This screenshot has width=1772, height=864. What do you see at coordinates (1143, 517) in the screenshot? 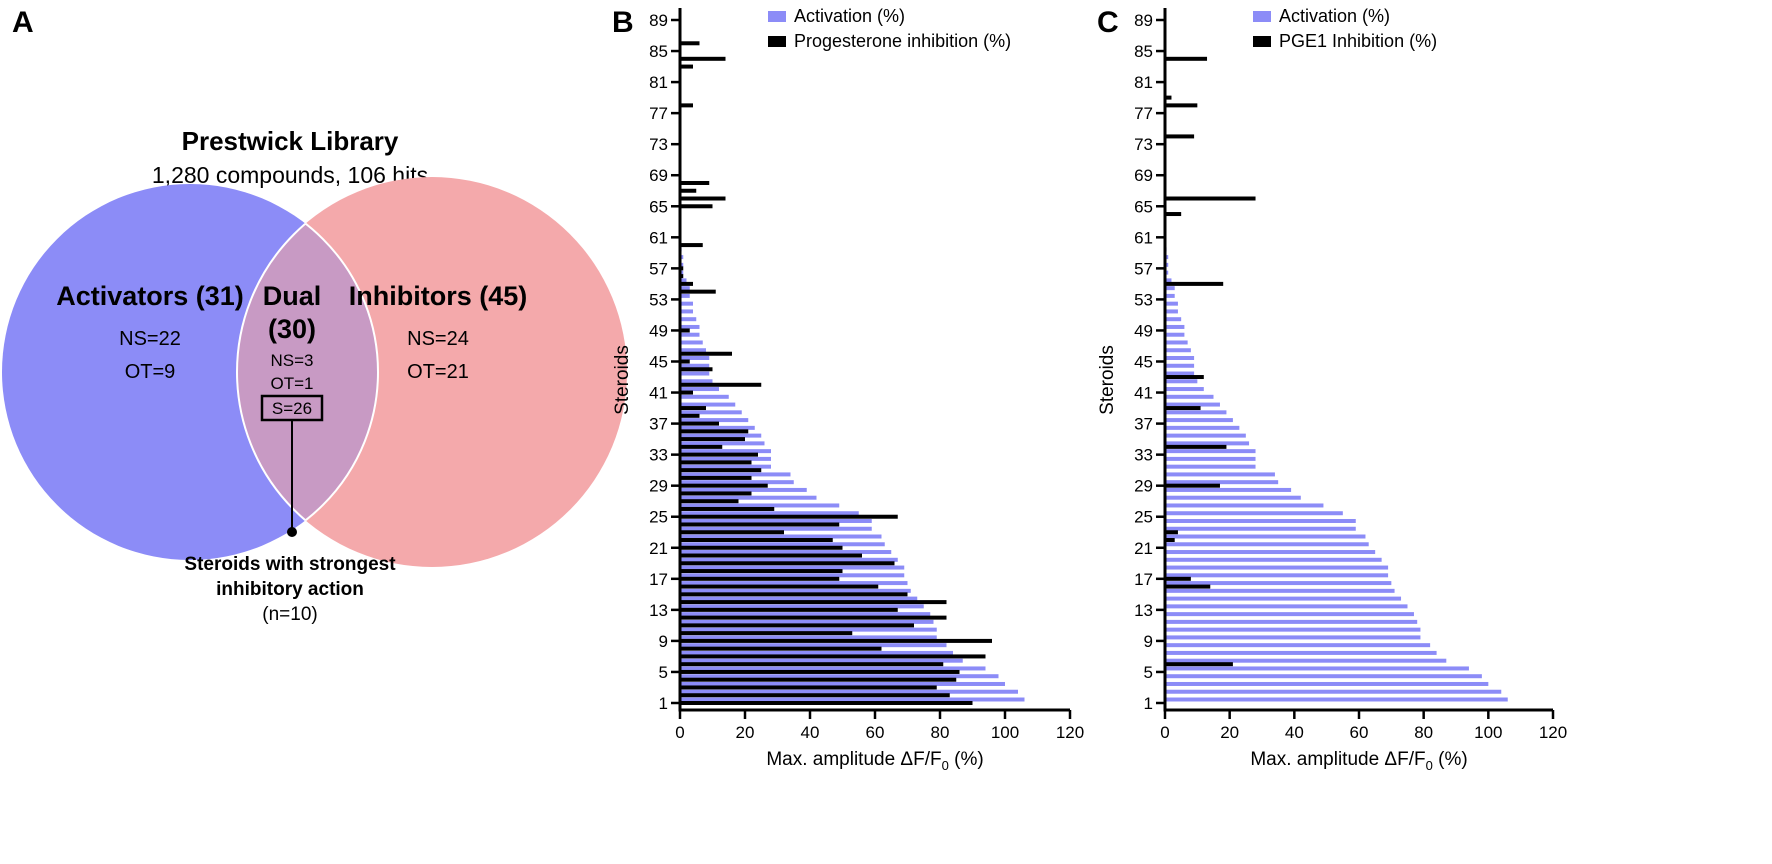
I see `y-tick-label: 25` at bounding box center [1143, 517].